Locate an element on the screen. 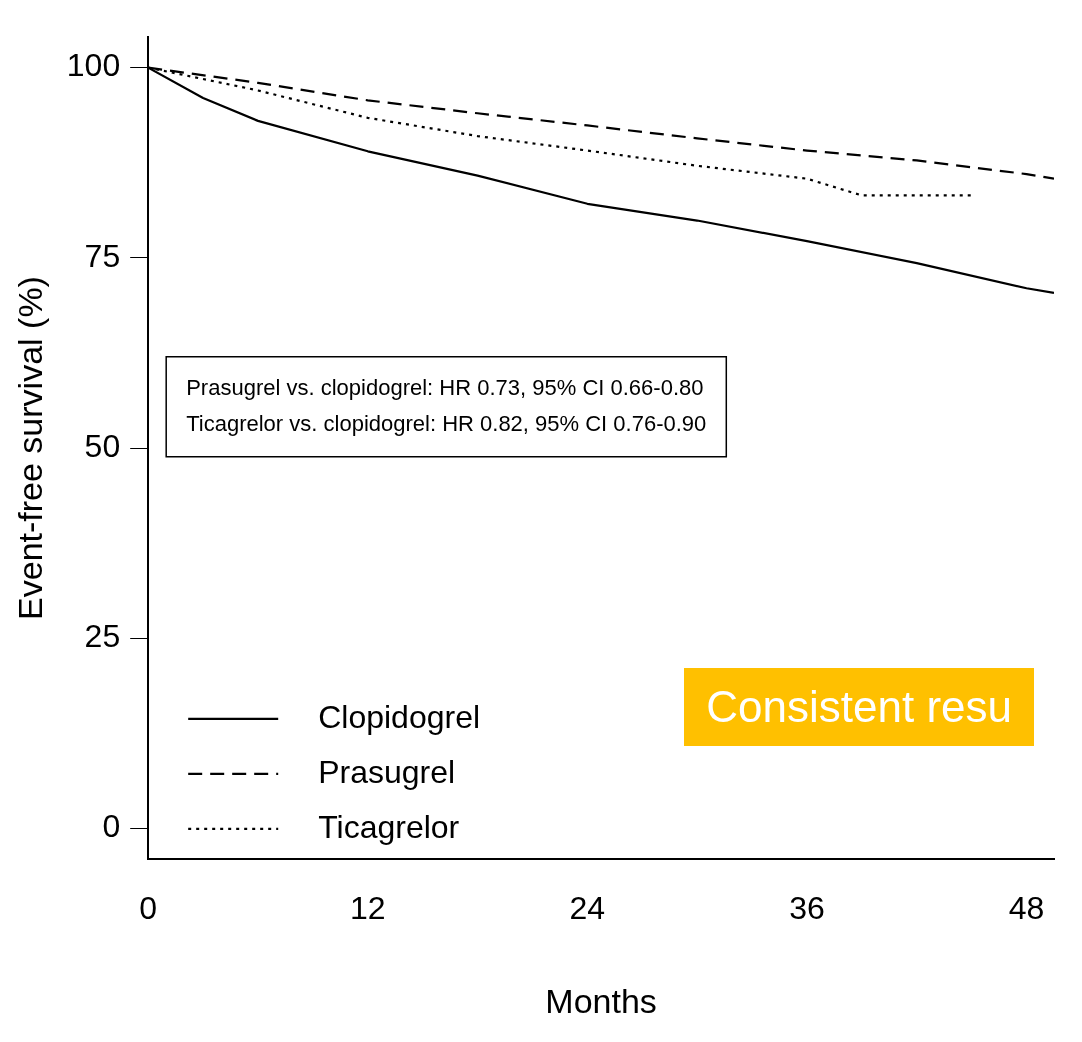 The image size is (1082, 1042). x-tick-label: 48 is located at coordinates (1026, 907).